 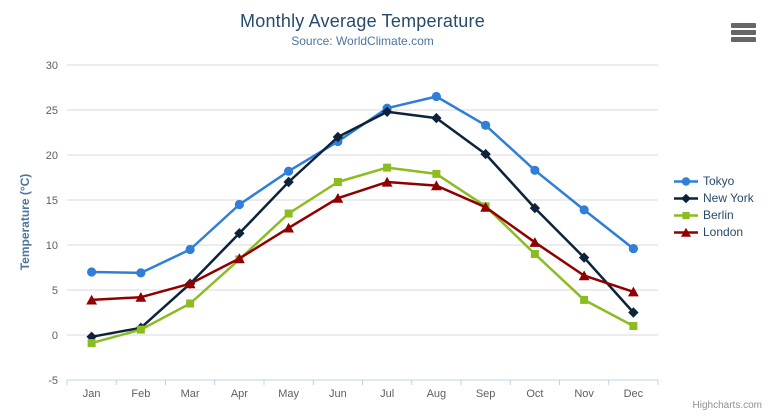 I want to click on legend-item-tokyo: Tokyo, so click(x=714, y=181).